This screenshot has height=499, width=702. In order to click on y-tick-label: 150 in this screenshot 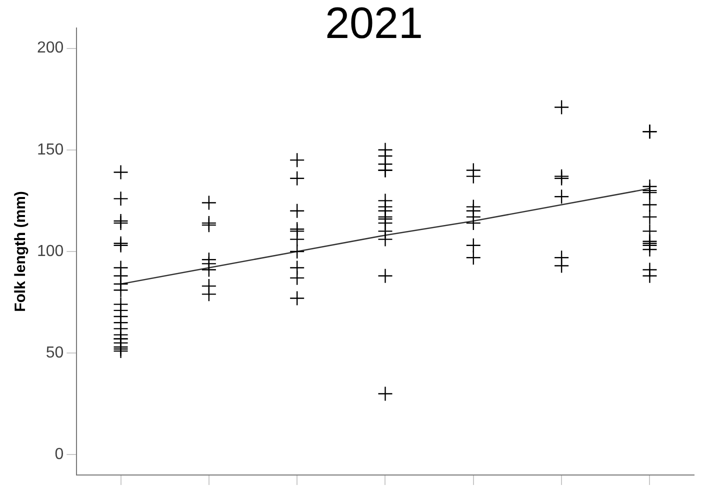, I will do `click(50, 149)`.